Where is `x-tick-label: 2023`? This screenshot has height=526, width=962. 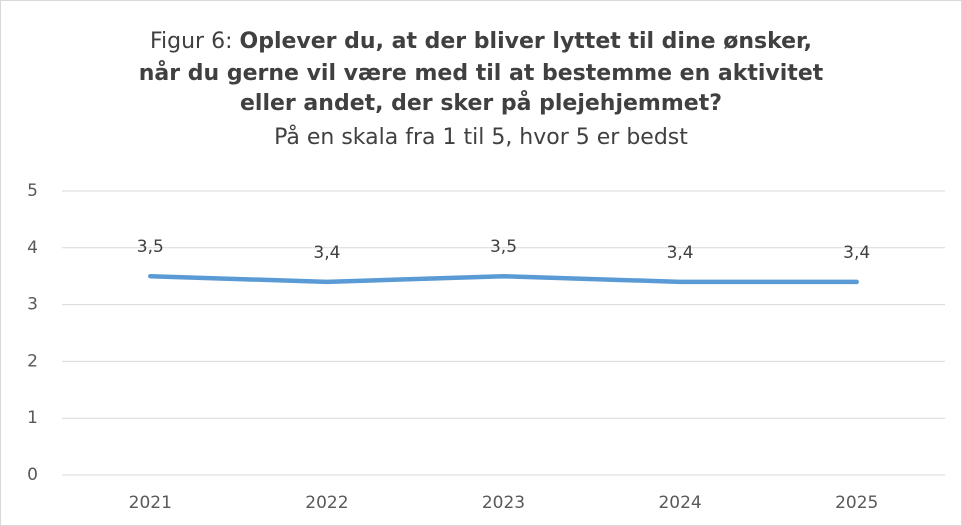
x-tick-label: 2023 is located at coordinates (503, 503).